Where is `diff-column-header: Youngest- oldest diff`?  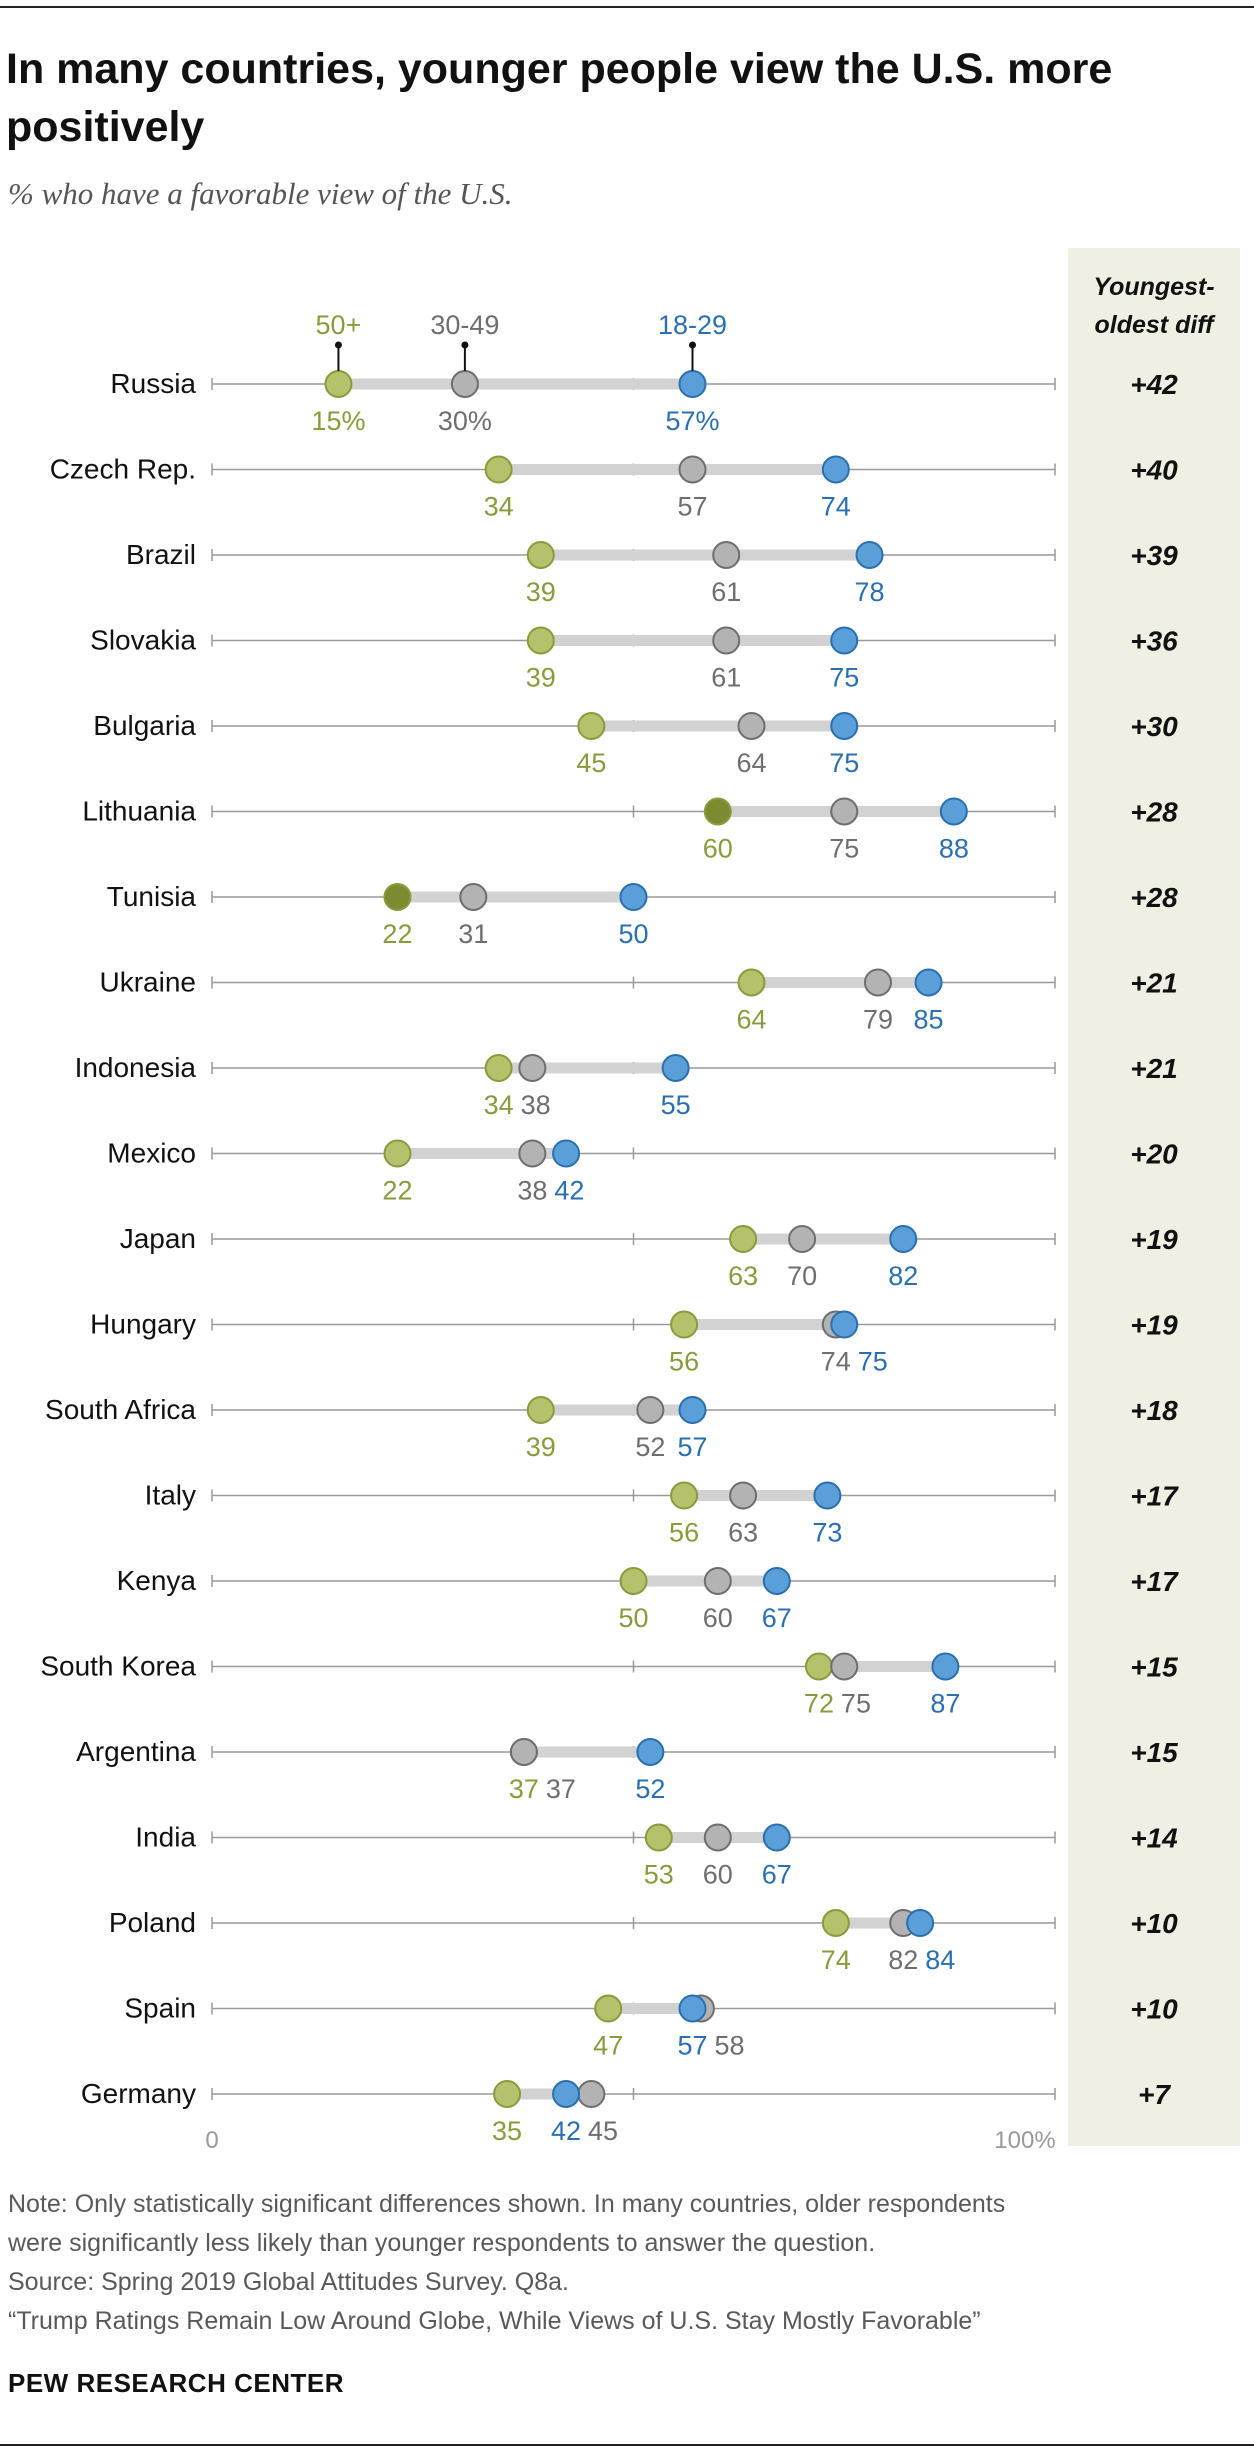
diff-column-header: Youngest- oldest diff is located at coordinates (1154, 306).